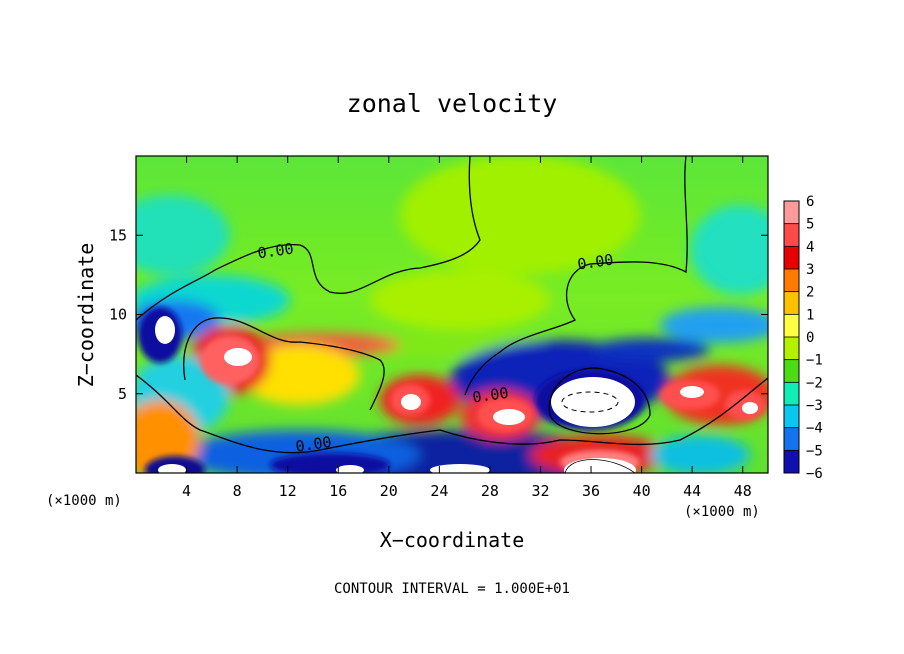 This screenshot has width=904, height=654. Describe the element at coordinates (722, 512) in the screenshot. I see `x-unit-right: (×1000 m)` at that location.